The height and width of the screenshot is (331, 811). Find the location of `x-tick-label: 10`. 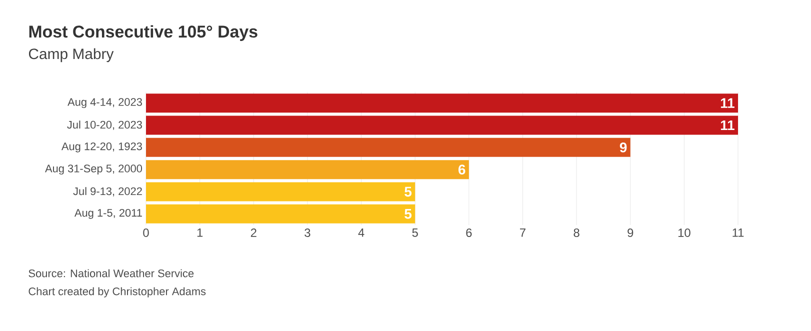

x-tick-label: 10 is located at coordinates (684, 232).